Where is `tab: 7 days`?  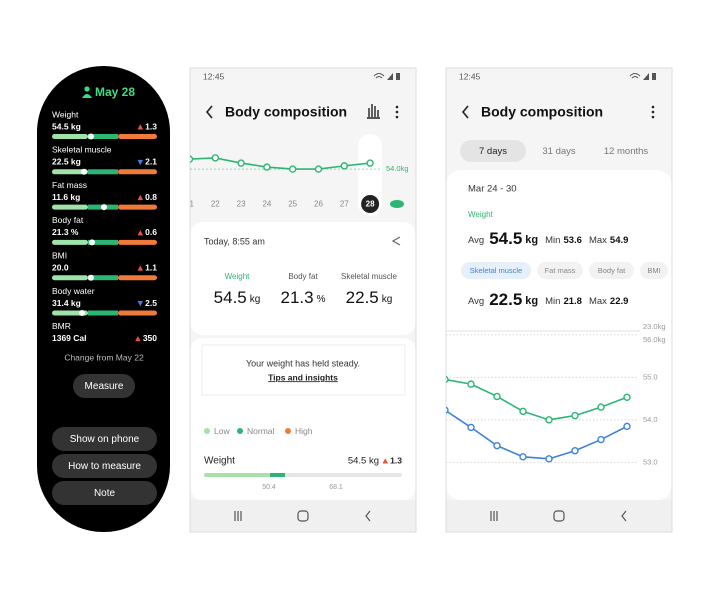 tab: 7 days is located at coordinates (493, 151).